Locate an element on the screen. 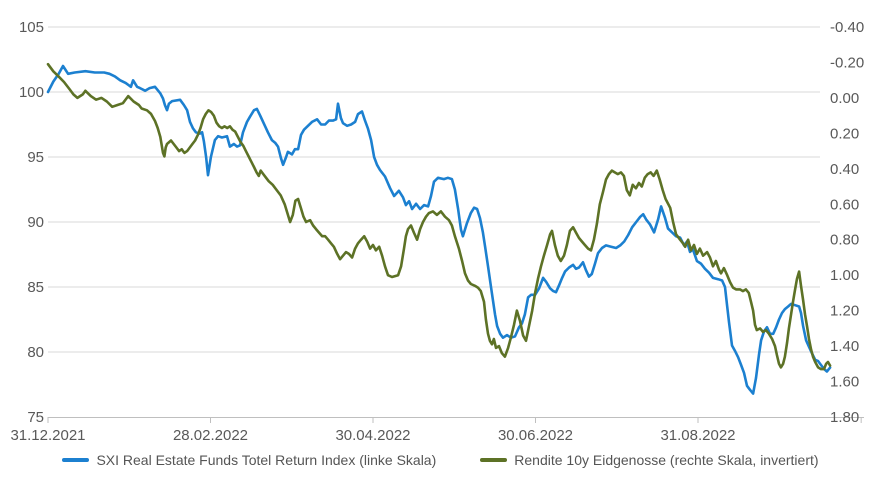 Image resolution: width=881 pixels, height=484 pixels. x-axis-label: 31.12.2021 is located at coordinates (47, 435).